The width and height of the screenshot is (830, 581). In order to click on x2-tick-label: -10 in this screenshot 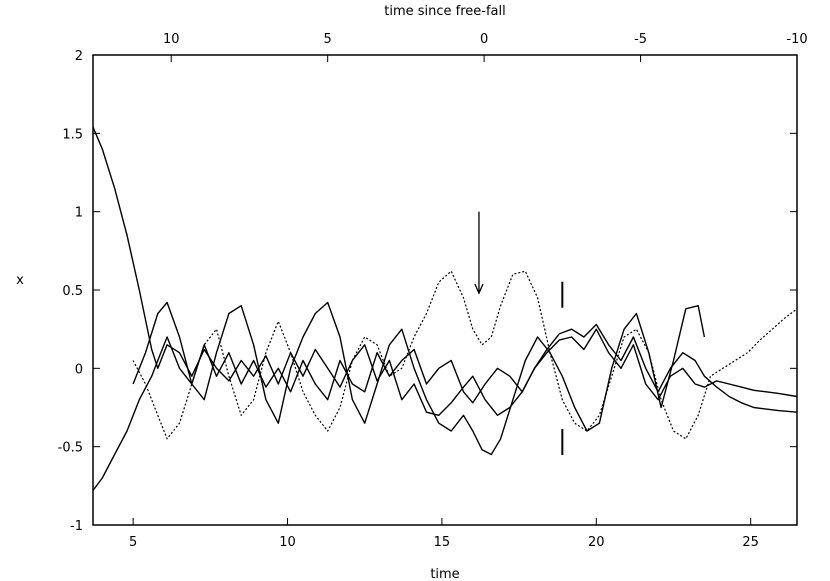, I will do `click(796, 39)`.